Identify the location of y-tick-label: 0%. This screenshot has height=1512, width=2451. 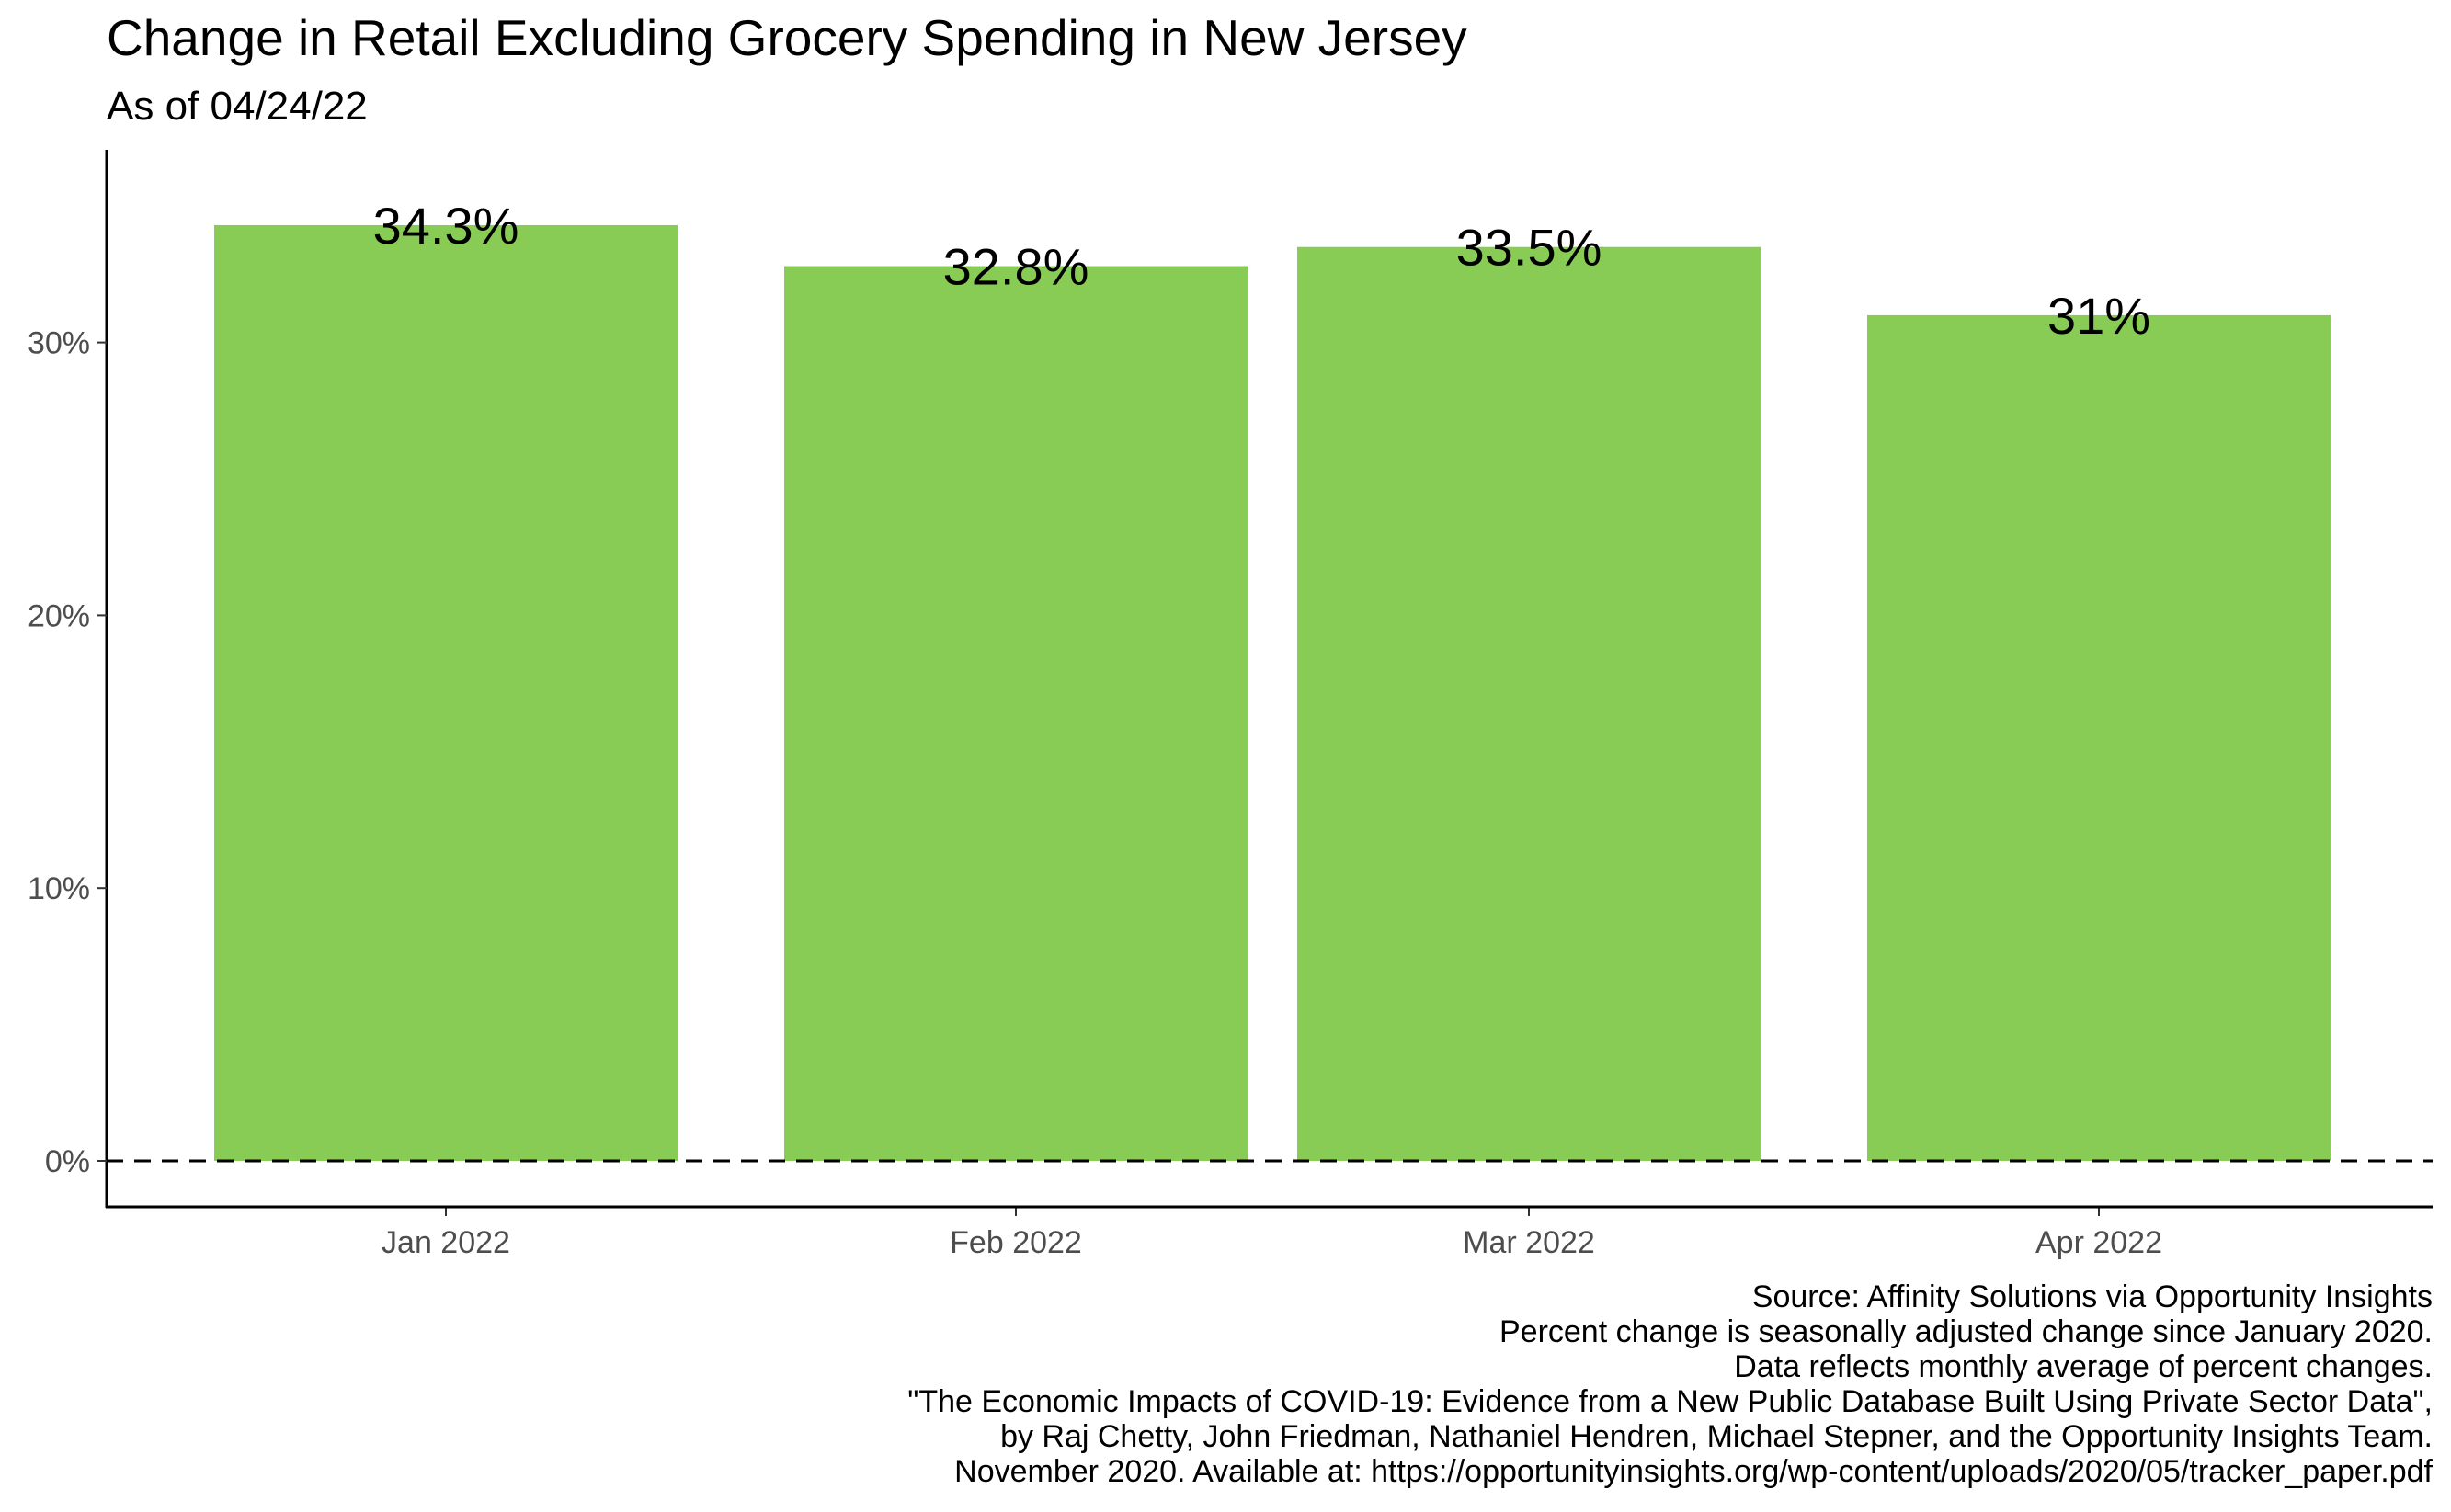
(67, 1161).